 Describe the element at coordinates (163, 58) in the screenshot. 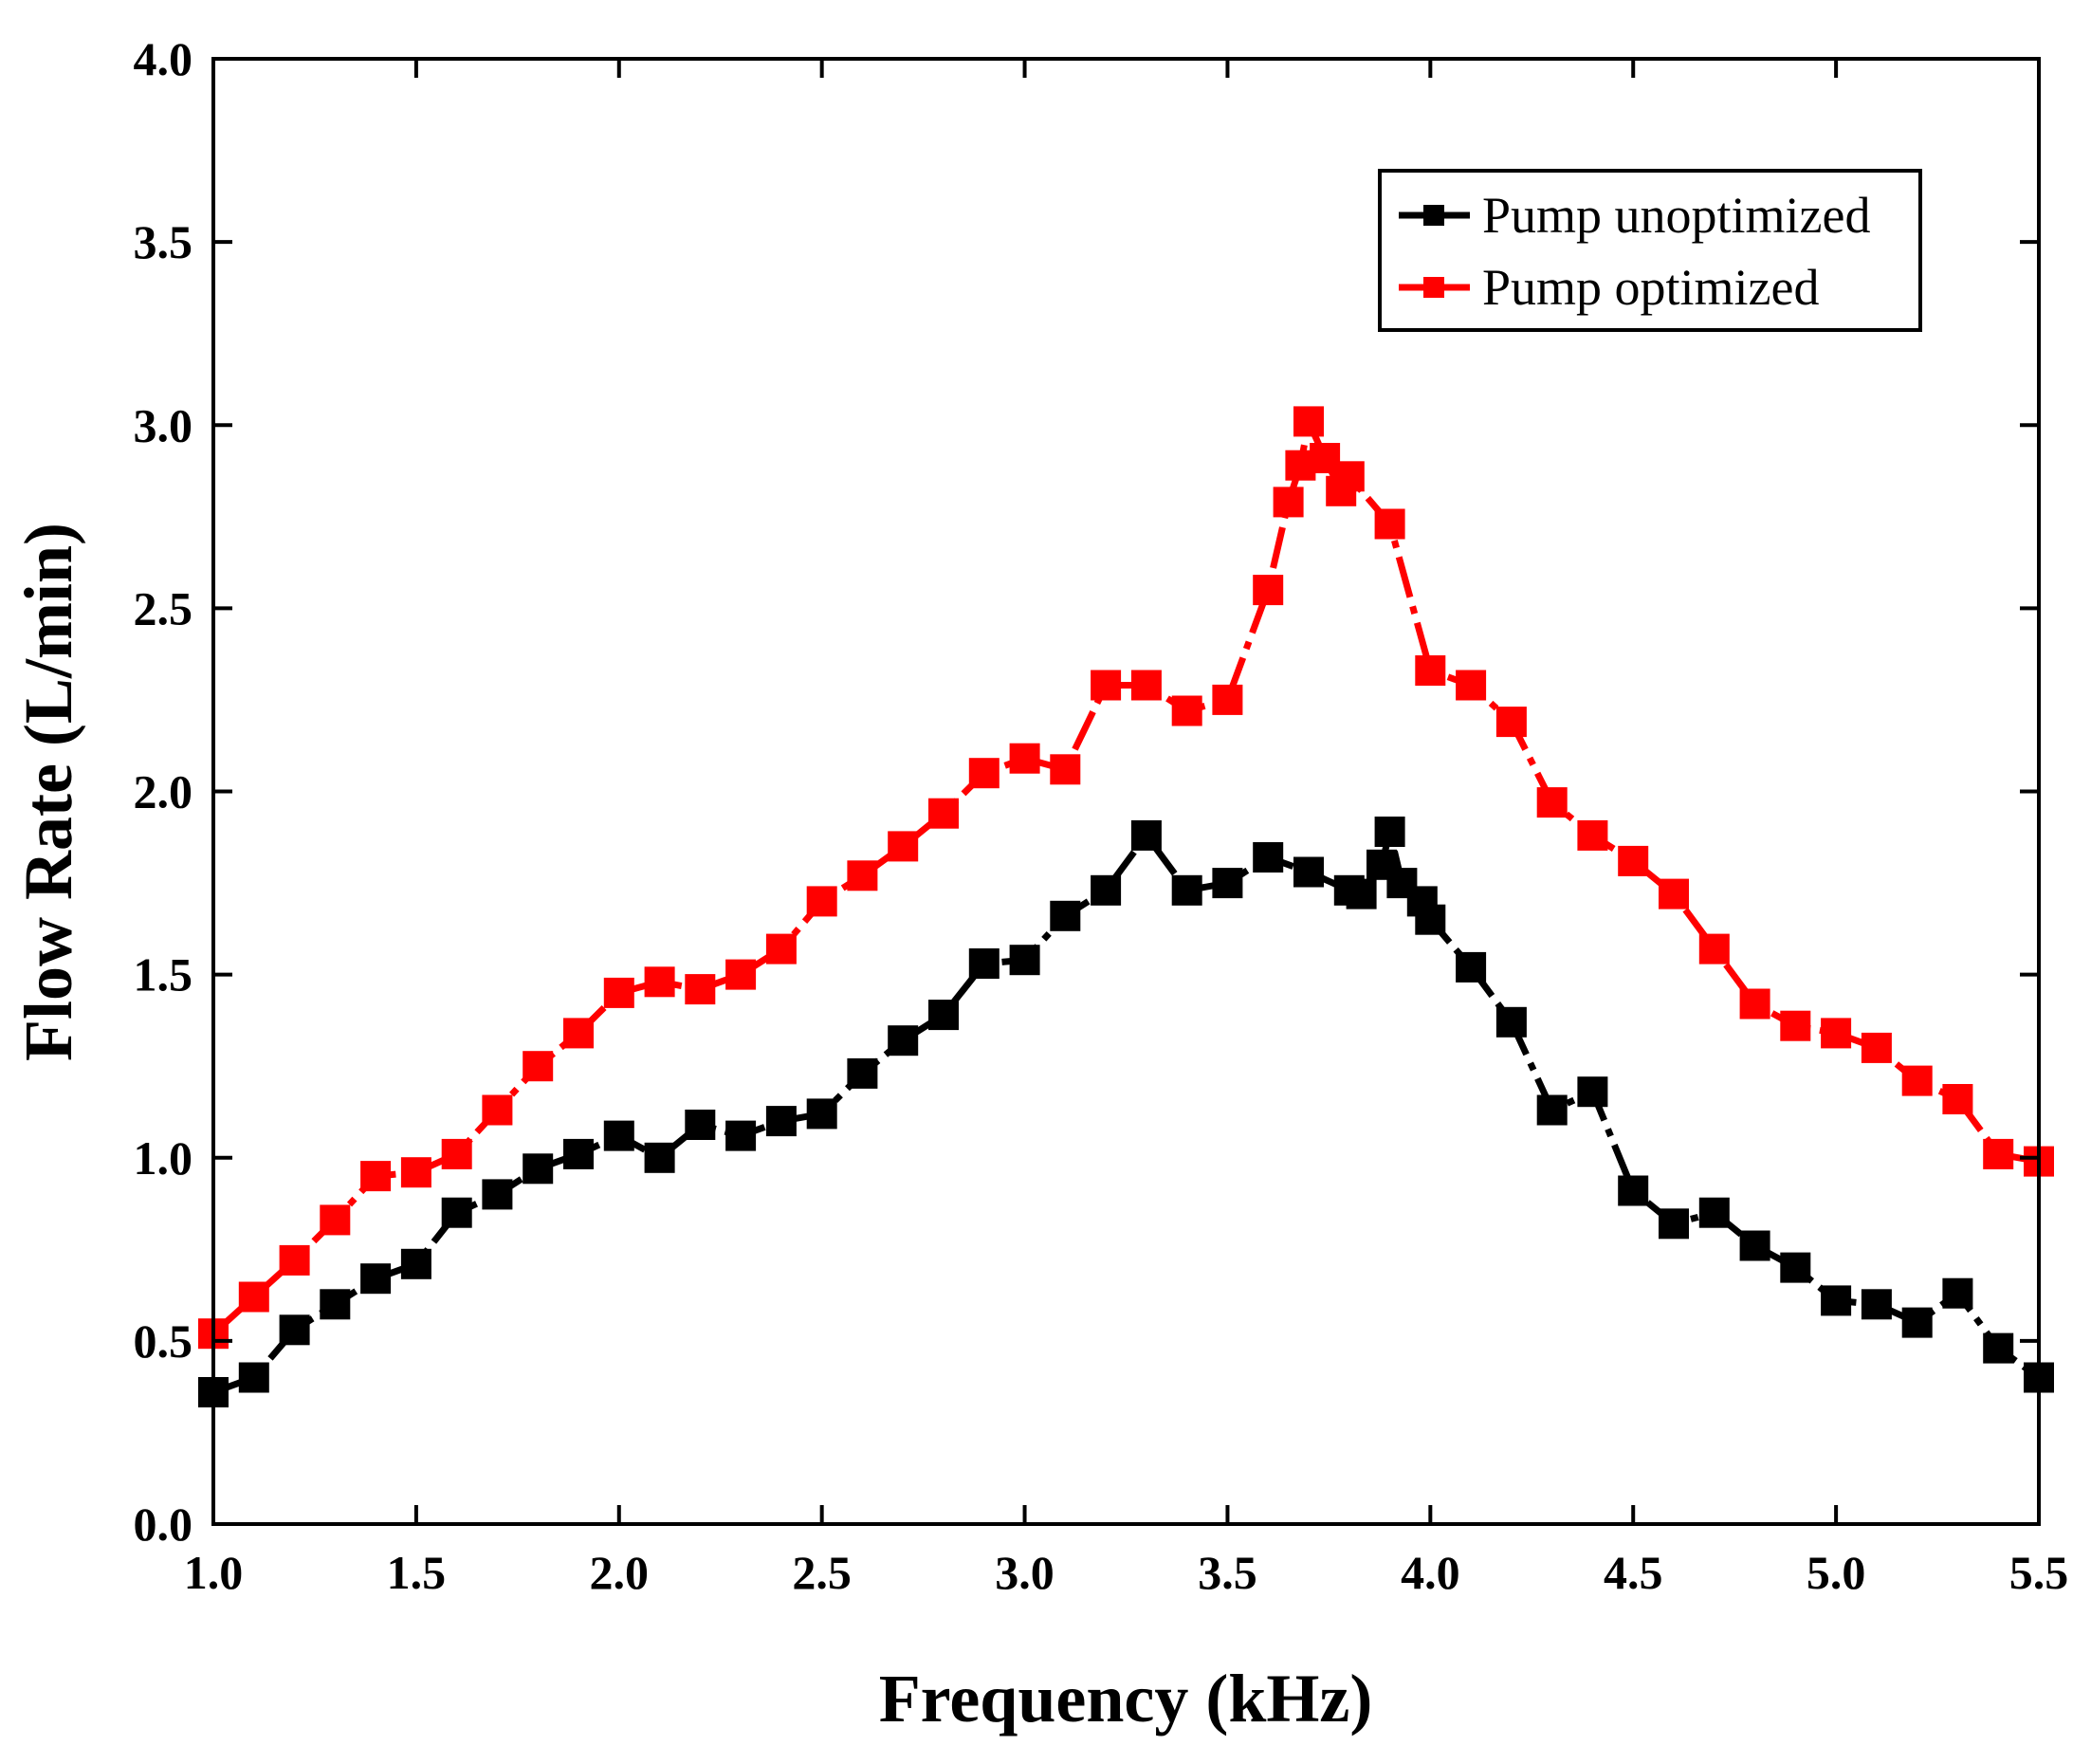

I see `y-tick-label: 4.0` at that location.